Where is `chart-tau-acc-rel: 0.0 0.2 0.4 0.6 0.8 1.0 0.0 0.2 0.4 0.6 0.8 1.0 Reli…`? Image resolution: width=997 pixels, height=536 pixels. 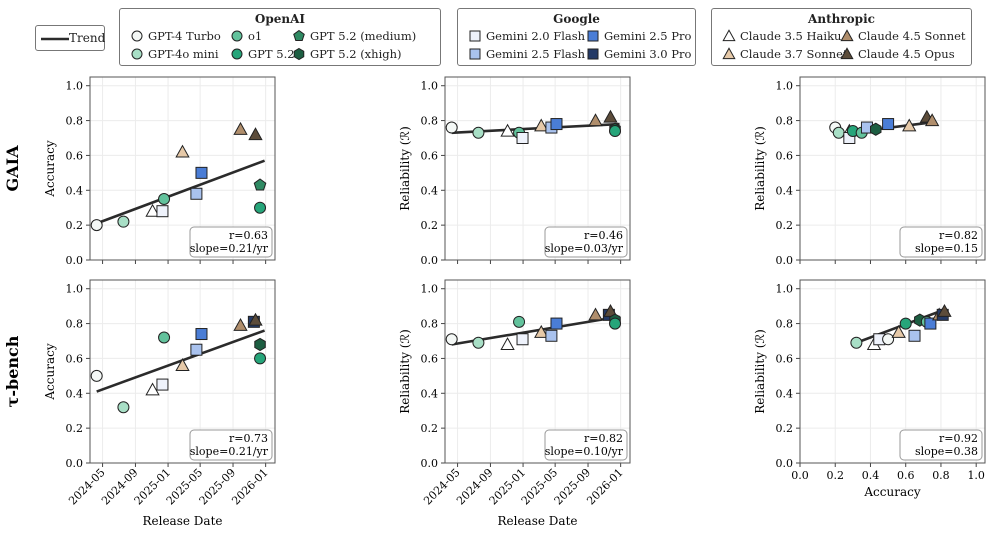
chart-tau-acc-rel: 0.0 0.2 0.4 0.6 0.8 1.0 0.0 0.2 0.4 0.6 0.8 1.0 Reli… is located at coordinates (869, 389).